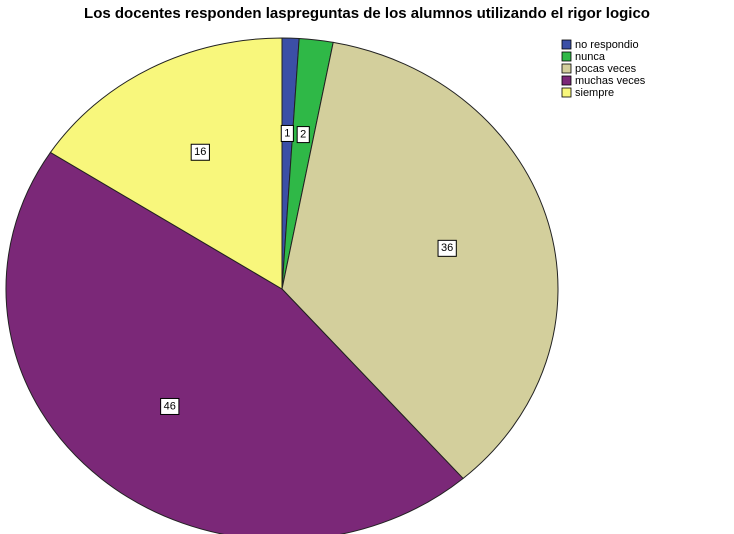  I want to click on legend-label: nunca, so click(590, 57).